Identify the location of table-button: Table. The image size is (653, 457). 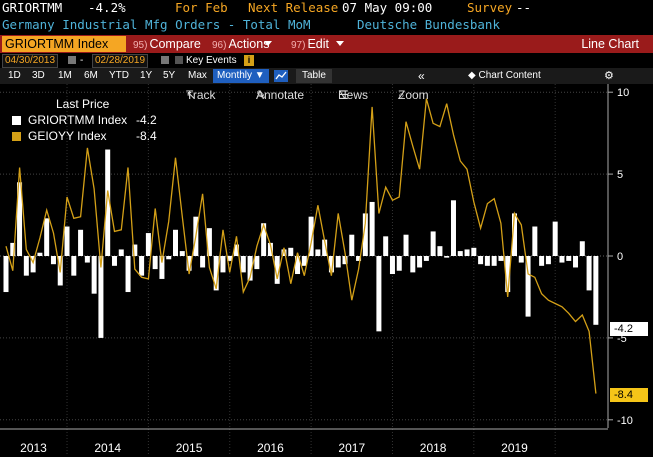
(314, 76).